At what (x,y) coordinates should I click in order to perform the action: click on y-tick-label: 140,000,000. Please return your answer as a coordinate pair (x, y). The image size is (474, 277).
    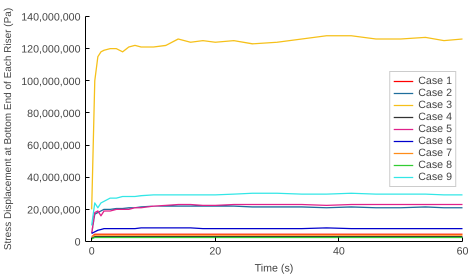
    Looking at the image, I should click on (51, 18).